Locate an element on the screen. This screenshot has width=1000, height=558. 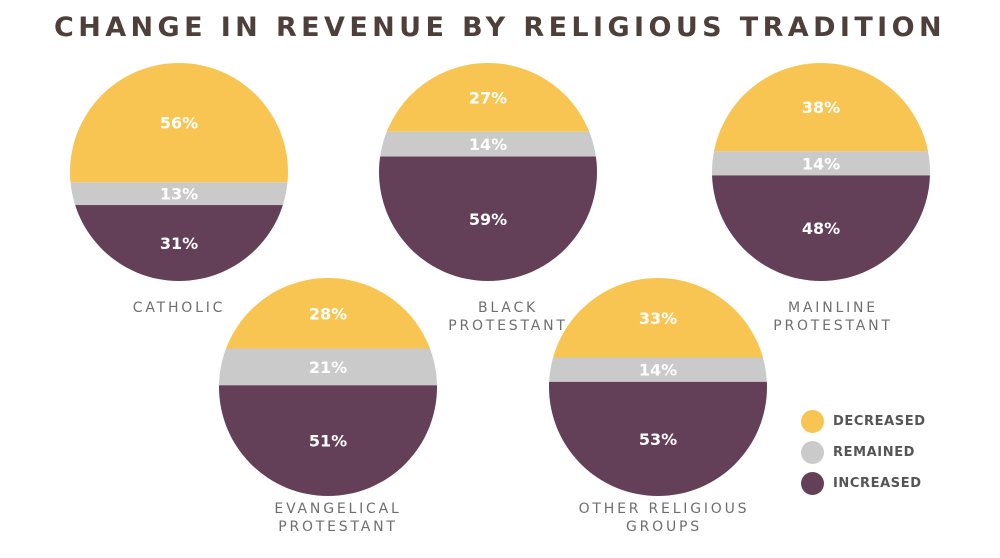
data-label-black-protestant-increased: 59% is located at coordinates (488, 219).